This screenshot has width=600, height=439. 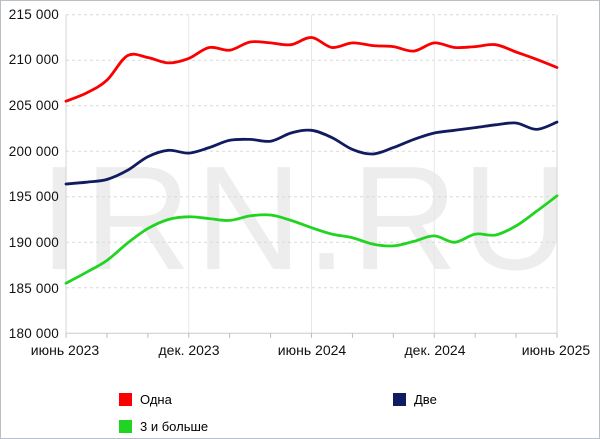 What do you see at coordinates (174, 426) in the screenshot?
I see `legend-label-three-plus-rooms: 3 и больше` at bounding box center [174, 426].